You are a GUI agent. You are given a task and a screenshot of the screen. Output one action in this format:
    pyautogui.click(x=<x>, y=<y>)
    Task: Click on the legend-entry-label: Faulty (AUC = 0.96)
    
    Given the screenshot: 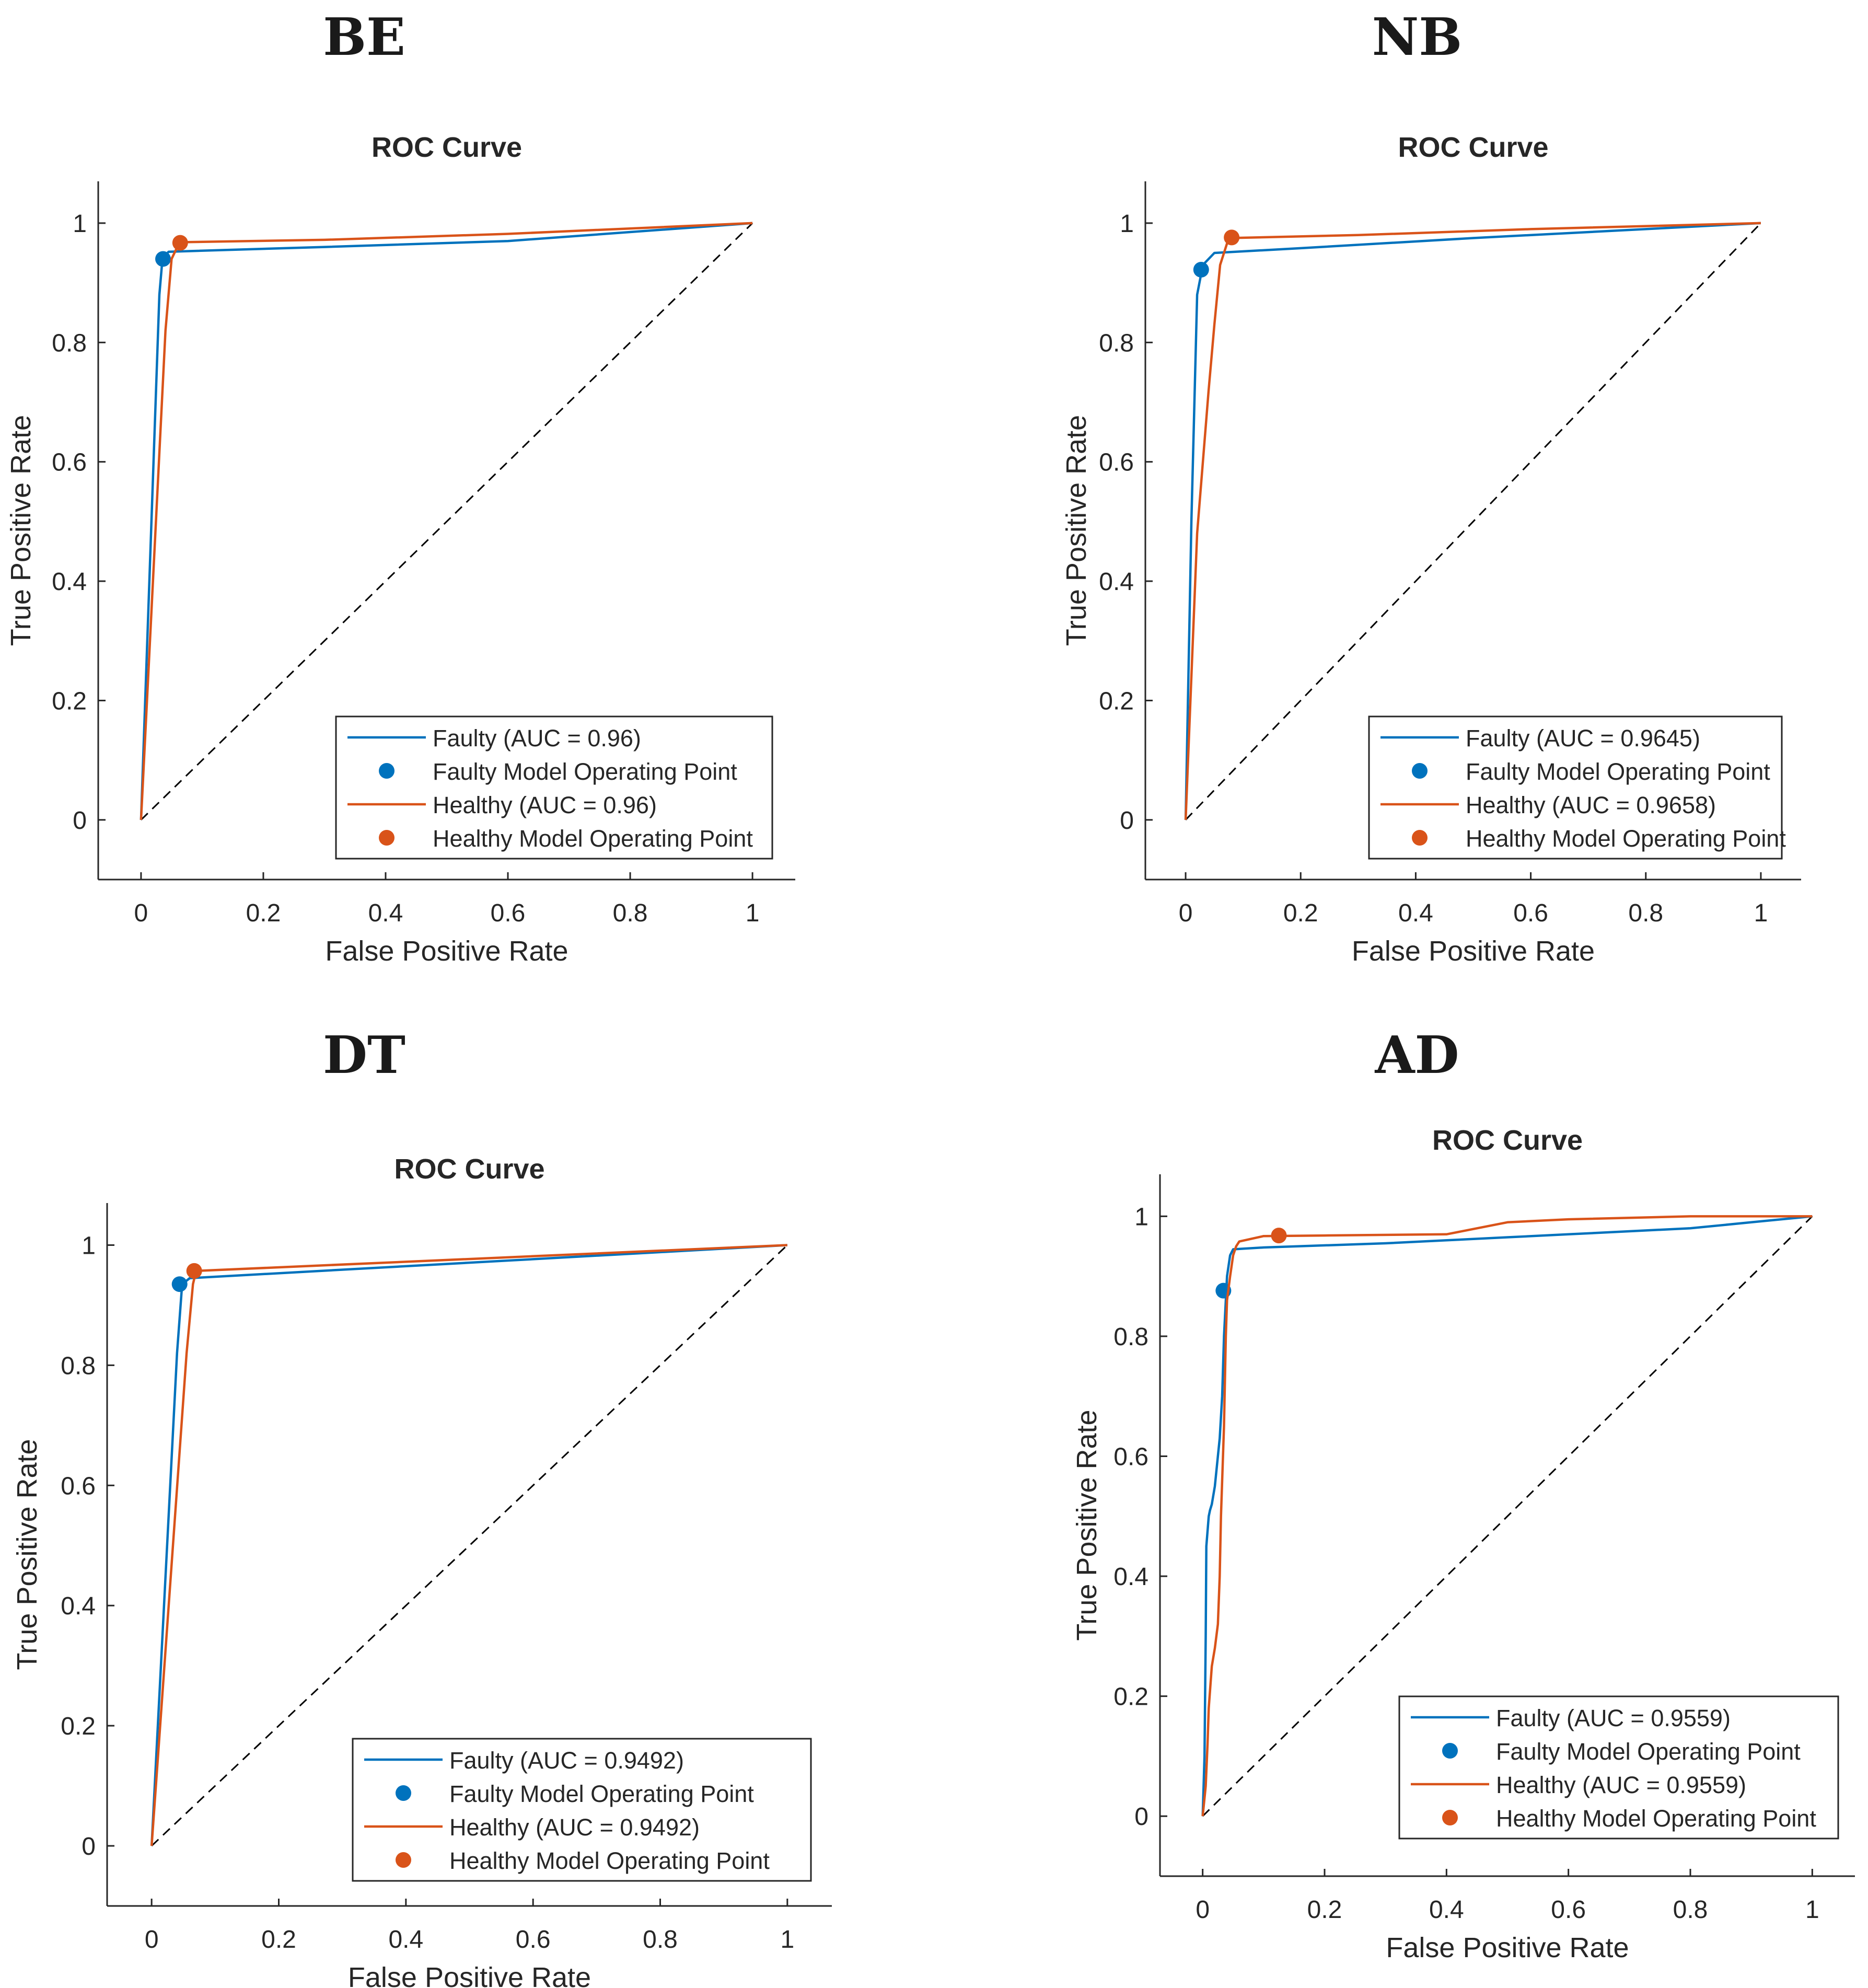 What is the action you would take?
    pyautogui.click(x=537, y=738)
    